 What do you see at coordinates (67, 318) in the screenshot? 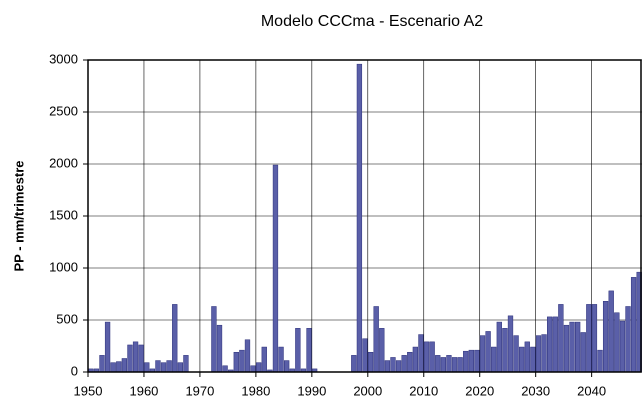
I see `y-tick-label: 500` at bounding box center [67, 318].